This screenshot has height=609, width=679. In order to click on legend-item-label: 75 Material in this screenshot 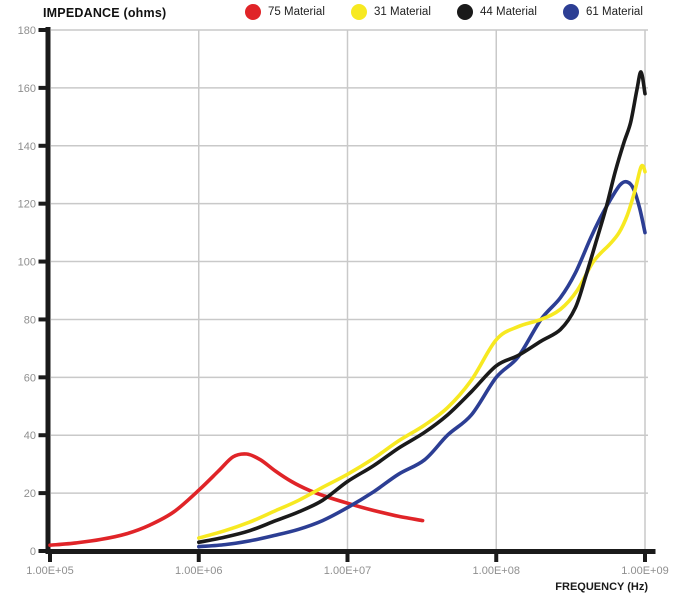, I will do `click(296, 12)`.